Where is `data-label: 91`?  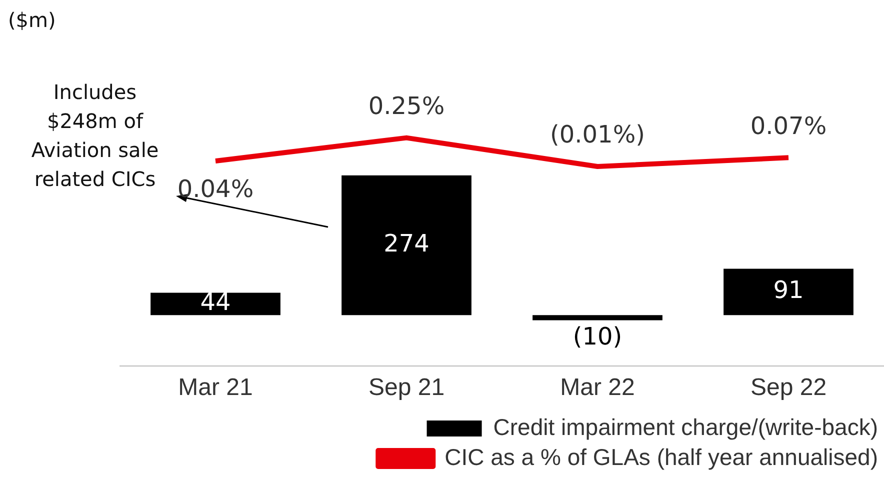 data-label: 91 is located at coordinates (788, 290).